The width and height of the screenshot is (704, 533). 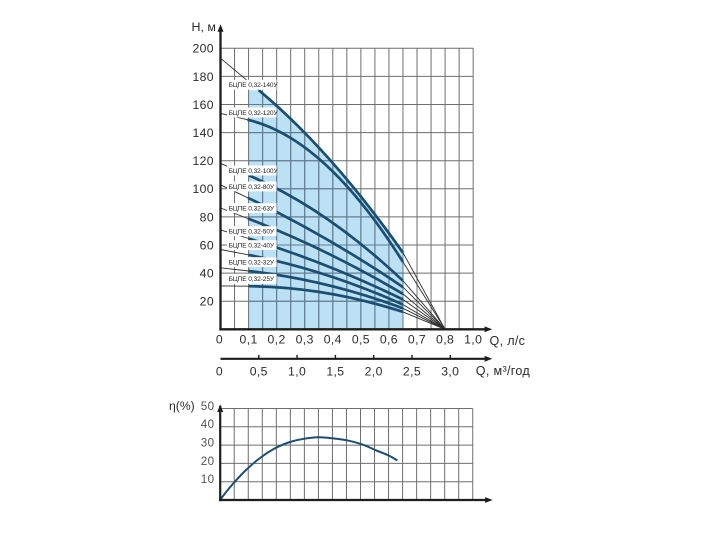 What do you see at coordinates (445, 340) in the screenshot?
I see `svg-text: 0,8` at bounding box center [445, 340].